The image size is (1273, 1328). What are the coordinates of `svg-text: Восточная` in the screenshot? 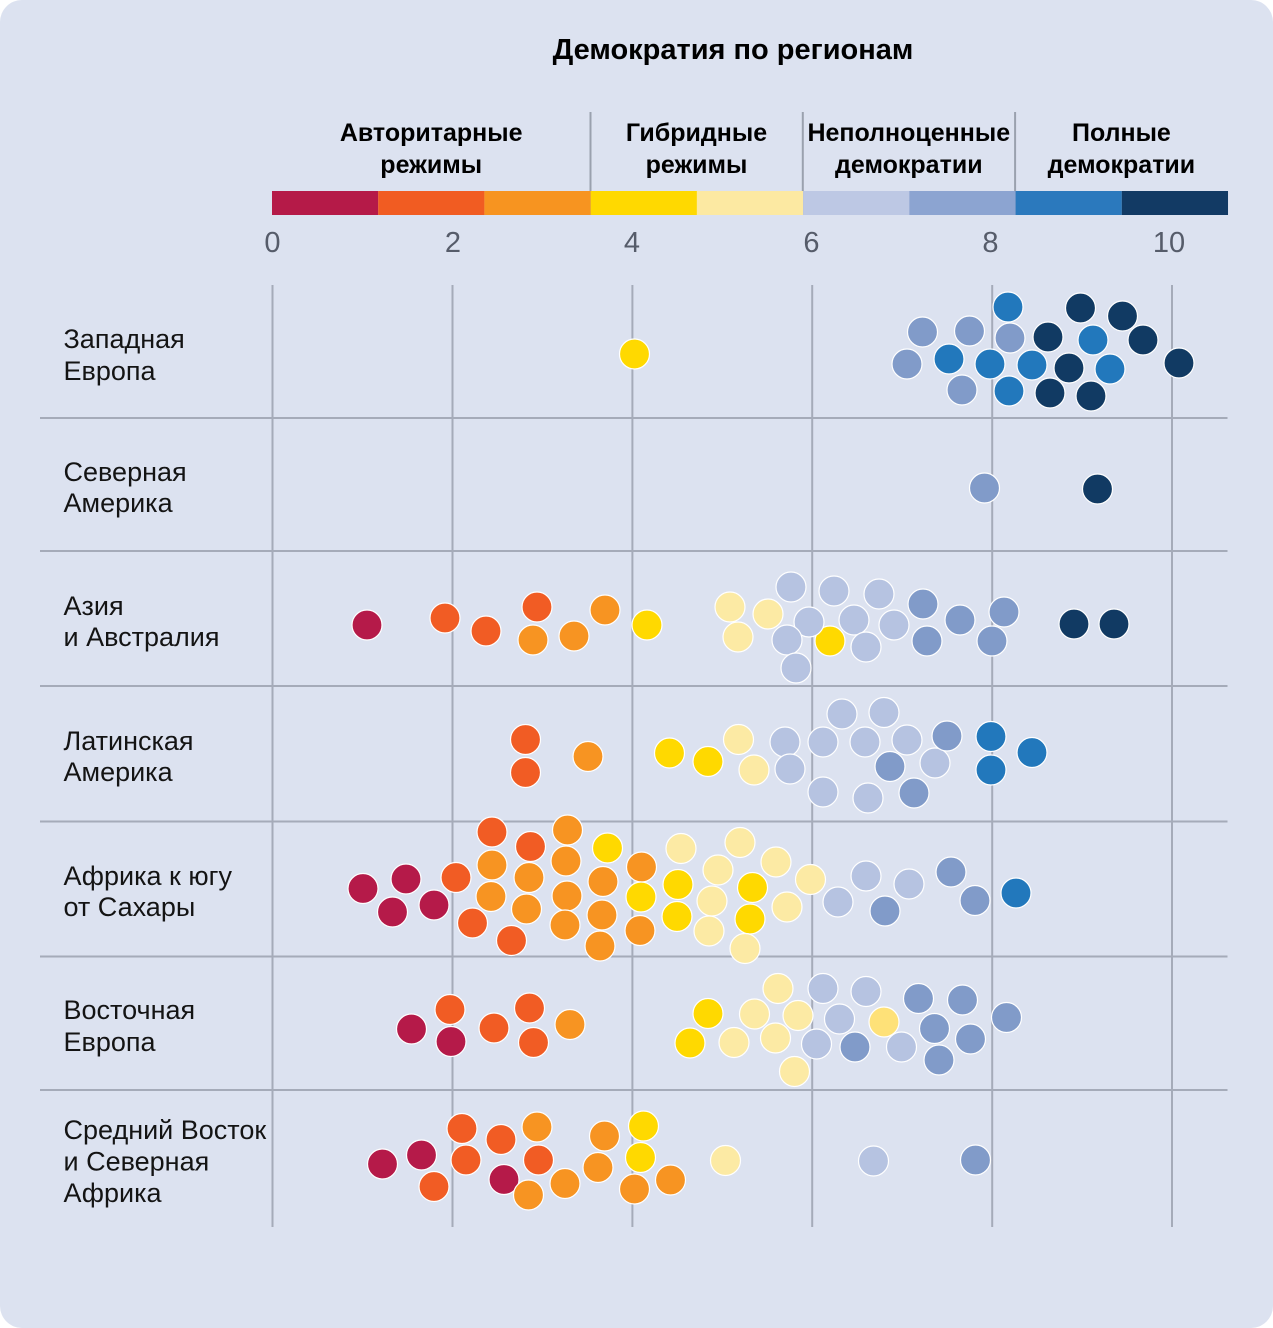 It's located at (130, 1010).